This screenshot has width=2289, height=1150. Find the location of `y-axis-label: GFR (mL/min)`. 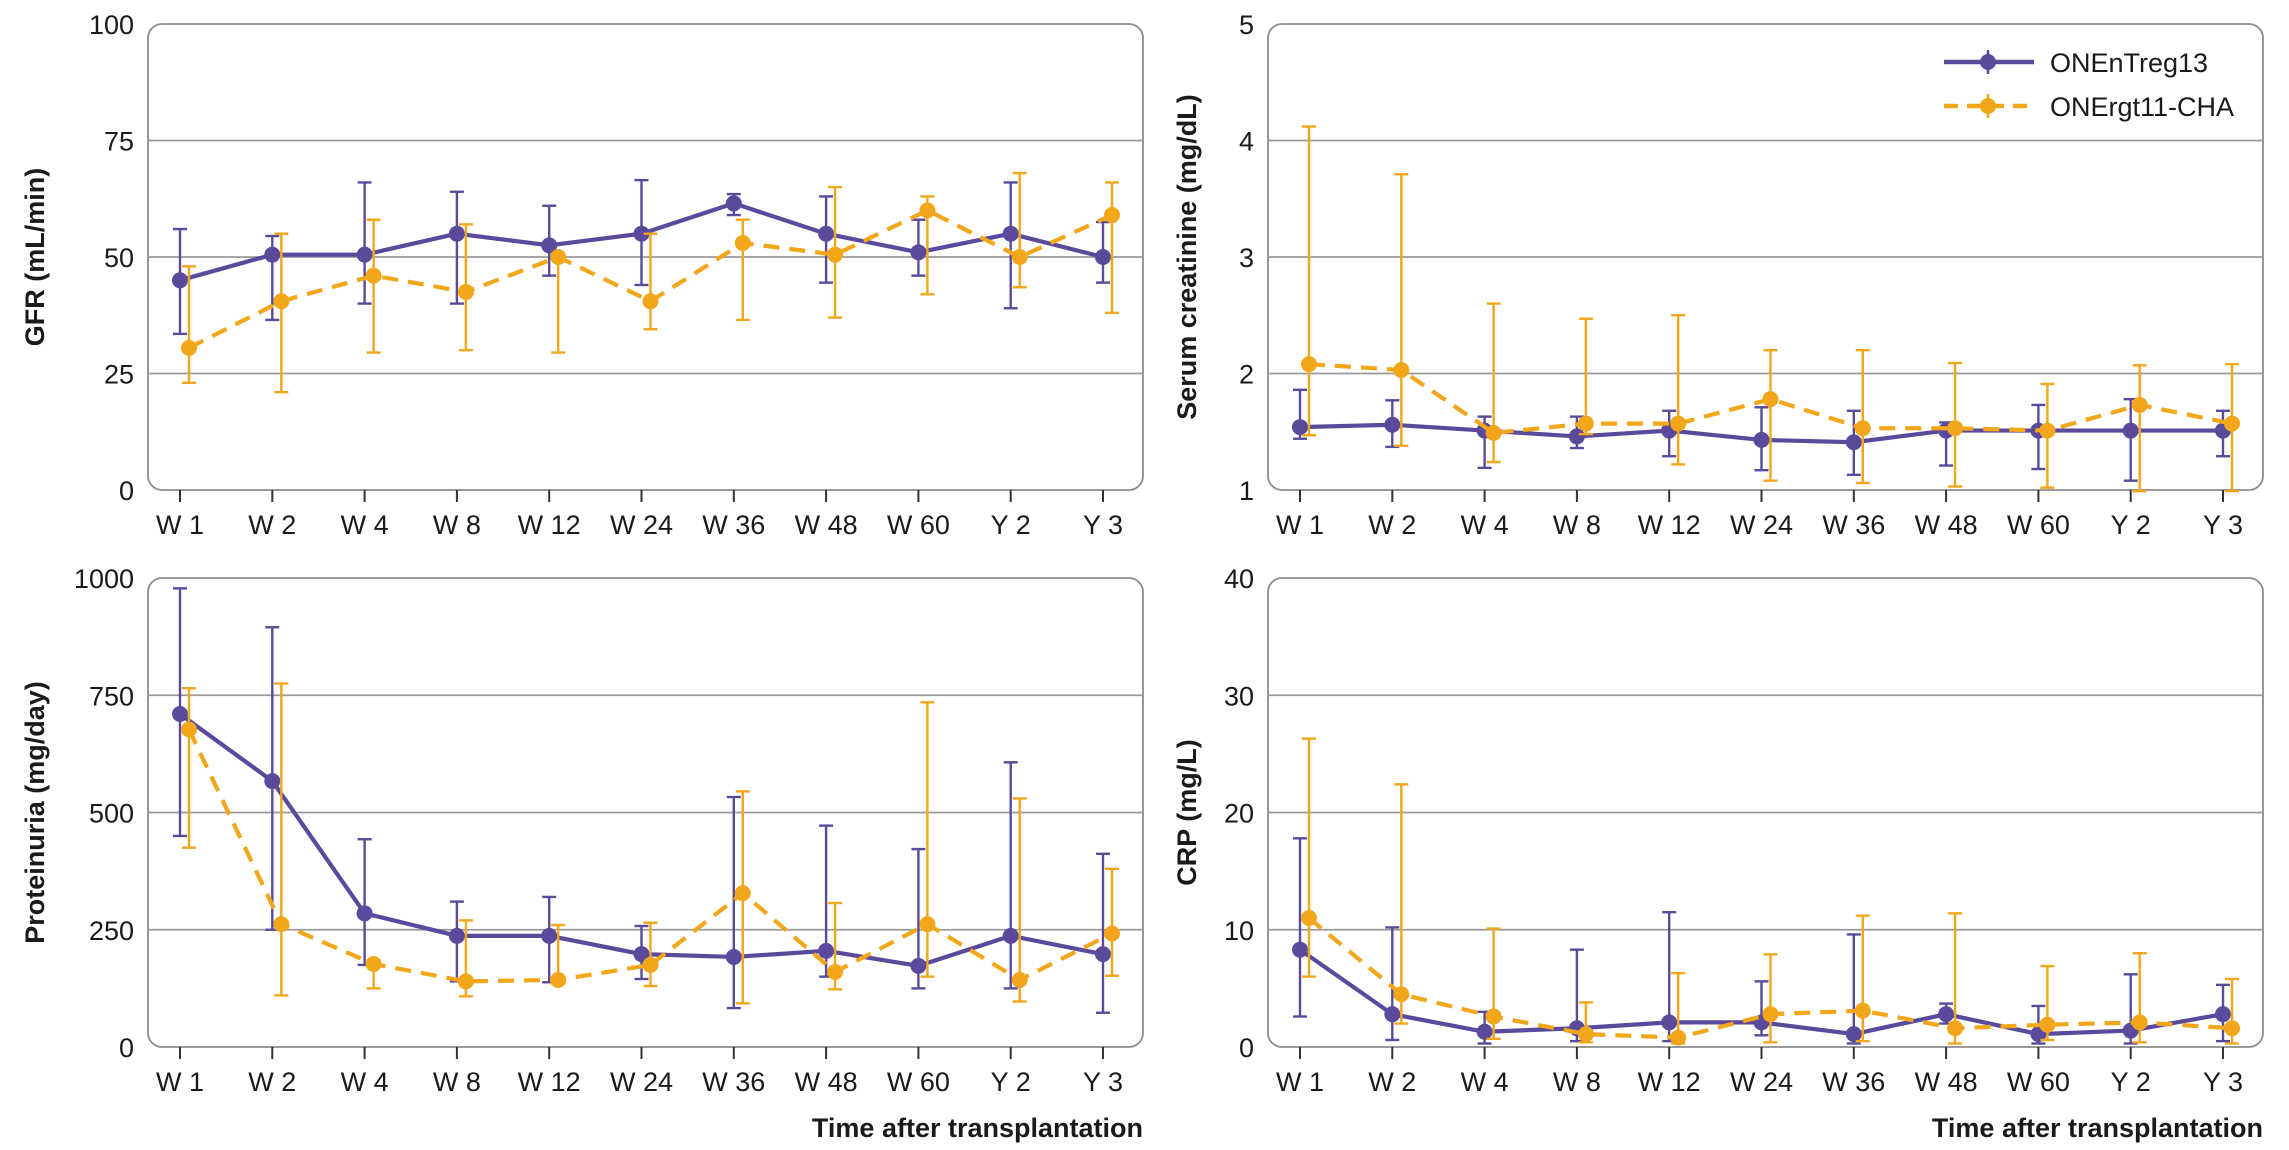

y-axis-label: GFR (mL/min) is located at coordinates (35, 257).